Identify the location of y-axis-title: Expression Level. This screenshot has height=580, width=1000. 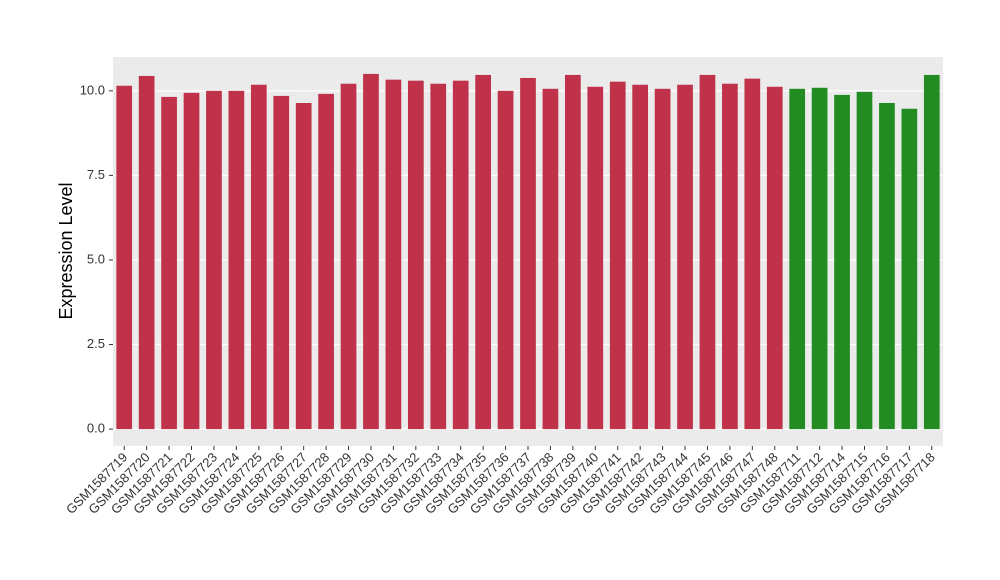
(66, 250).